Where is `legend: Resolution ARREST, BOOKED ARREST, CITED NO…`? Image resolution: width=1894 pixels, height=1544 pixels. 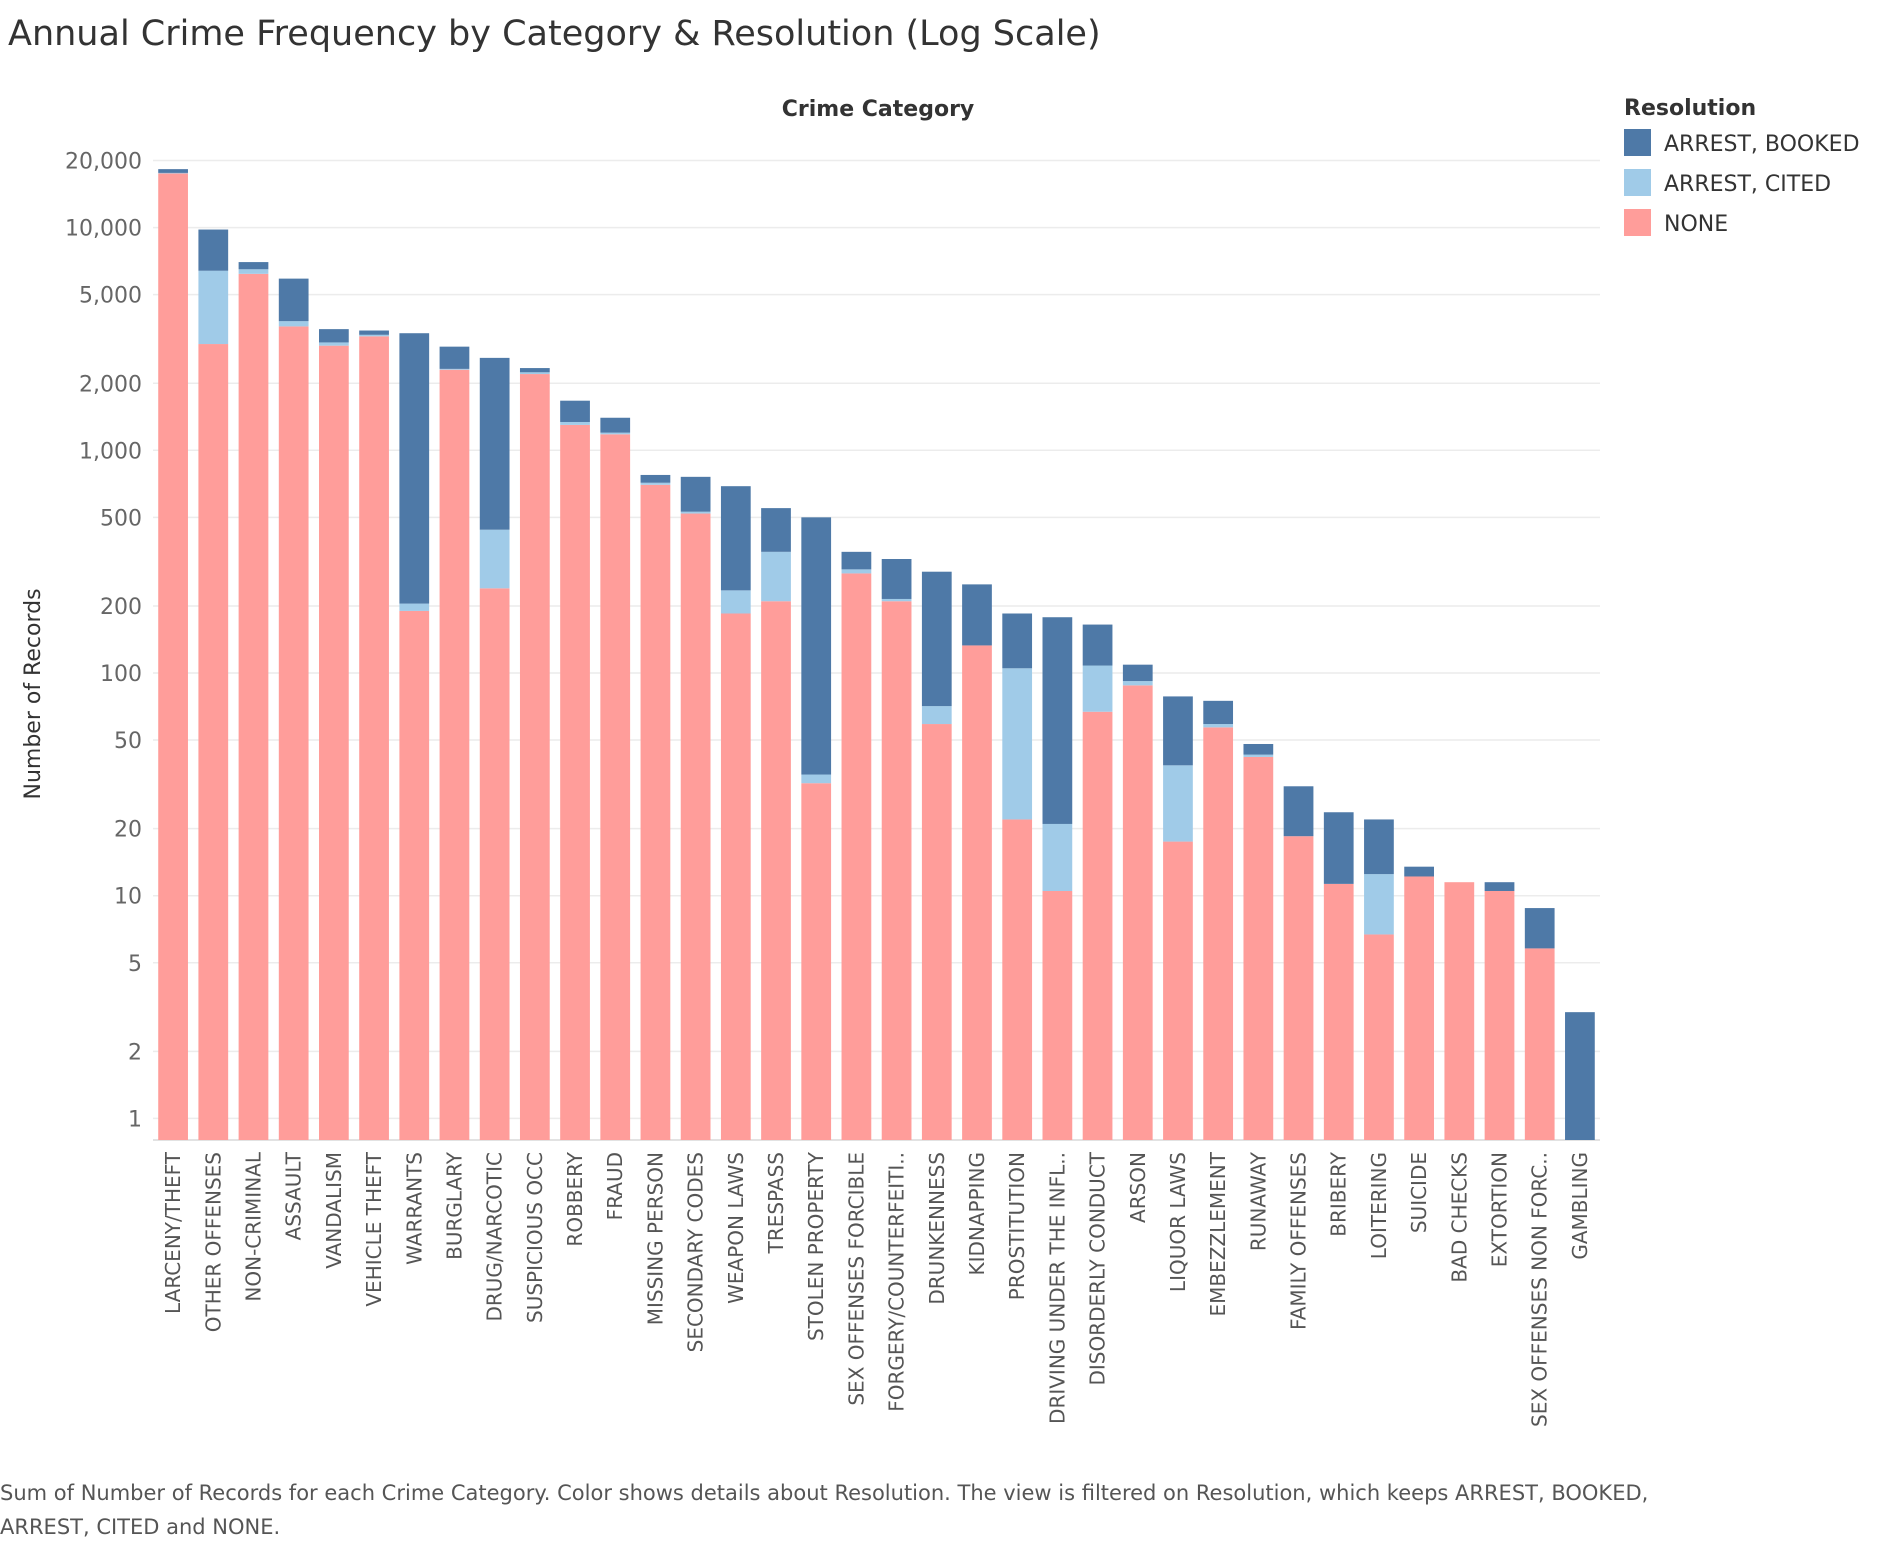
legend: Resolution ARREST, BOOKED ARREST, CITED NO… is located at coordinates (1742, 166).